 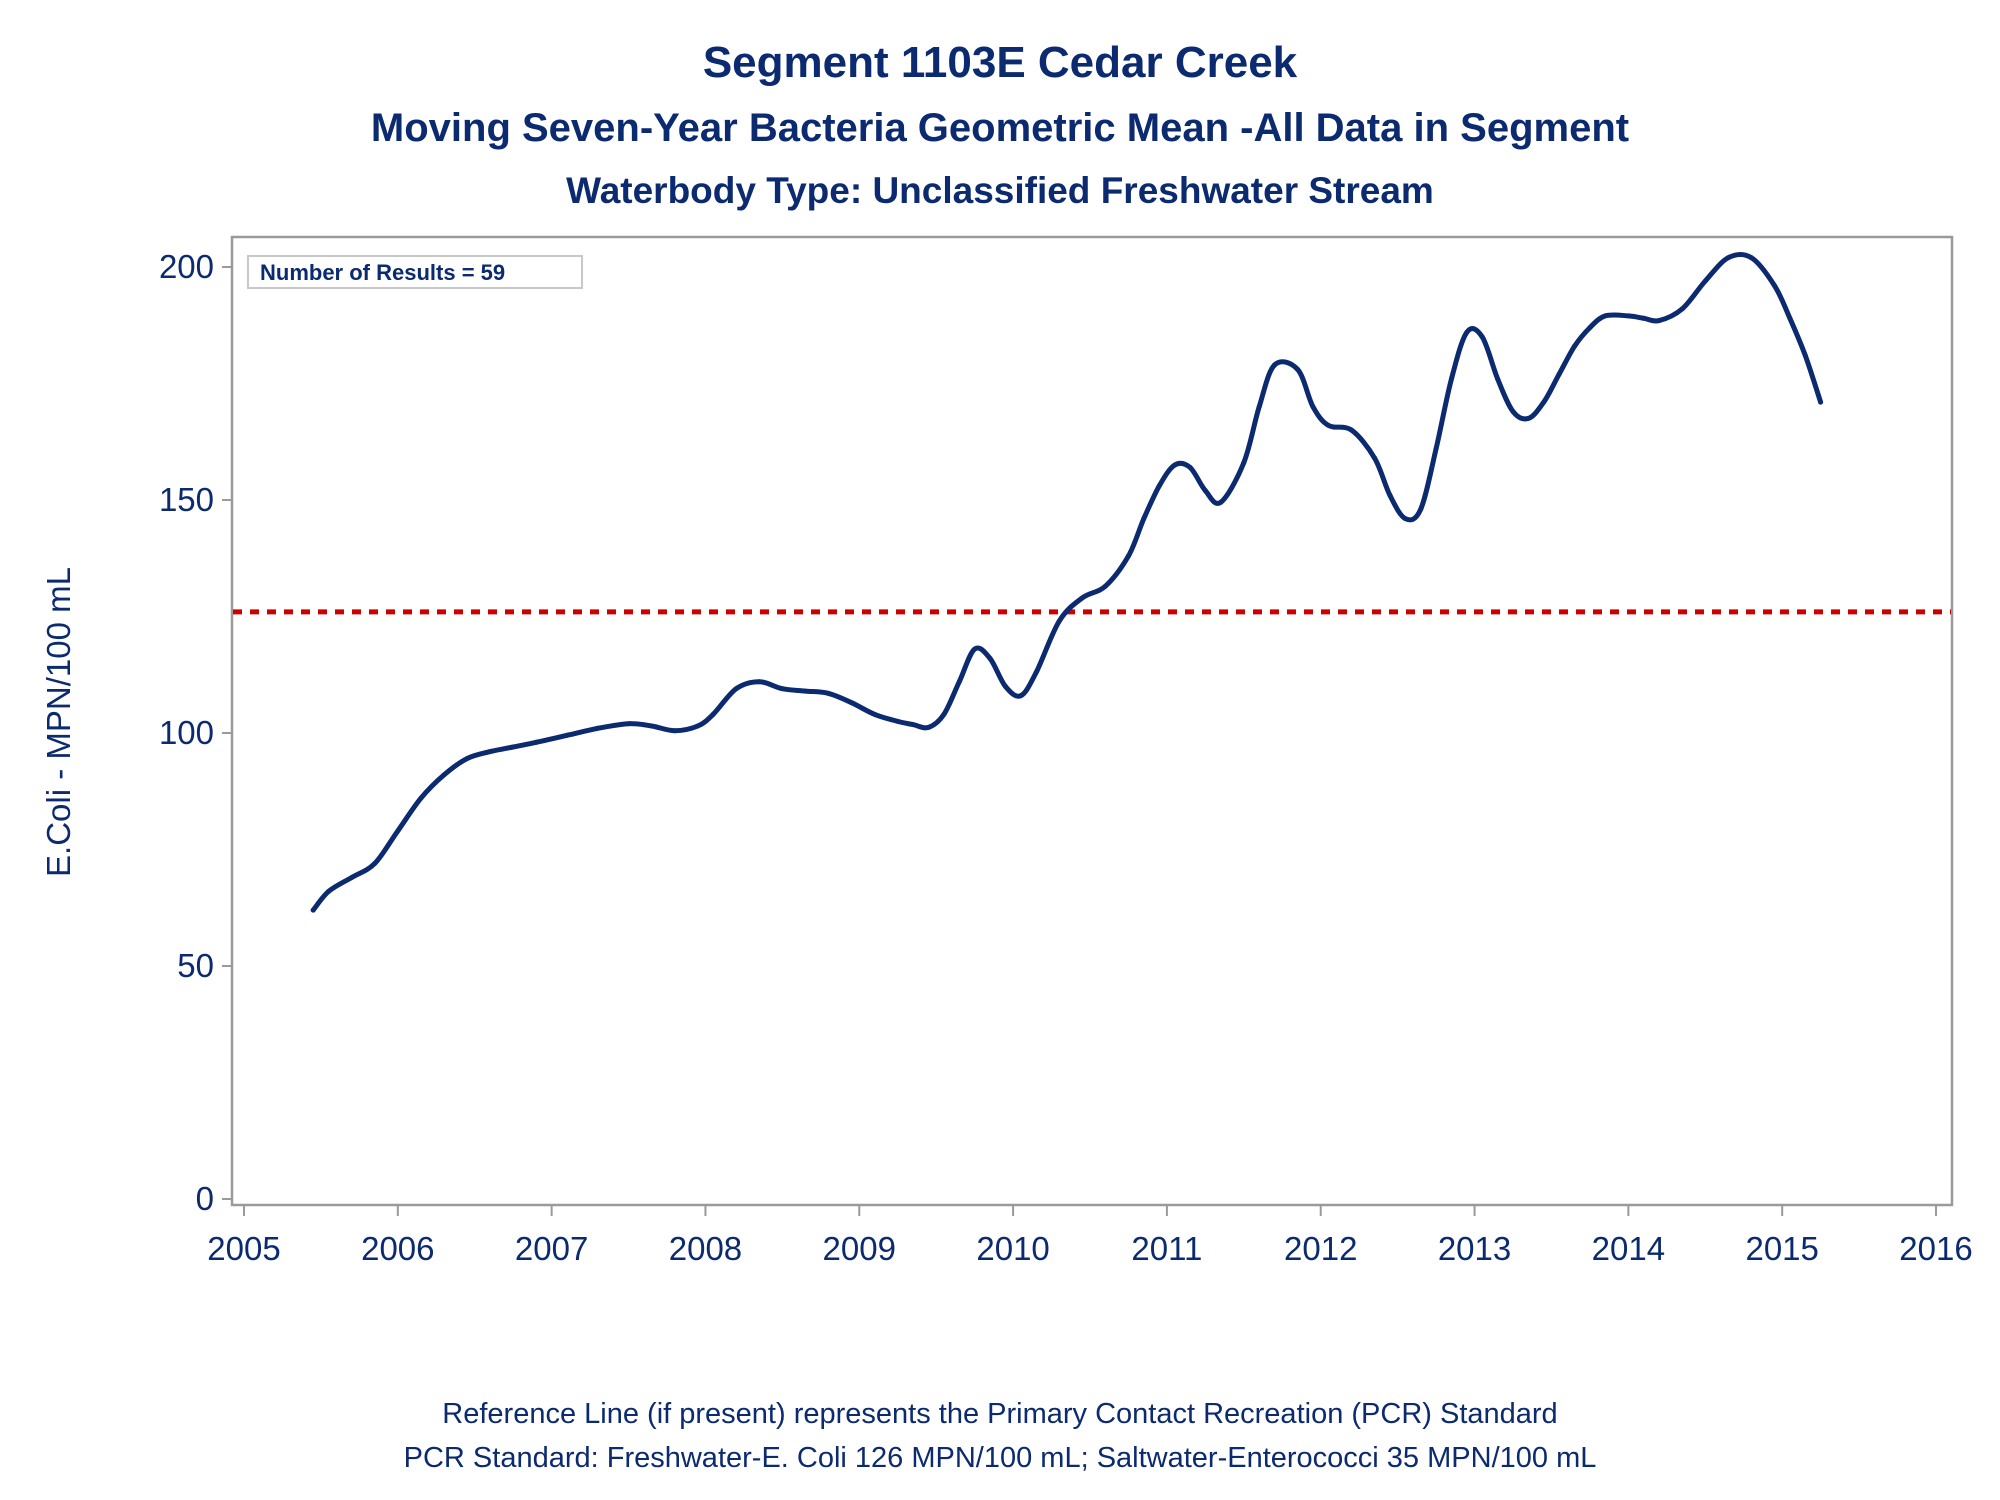 I want to click on x-tick-label: 2016, so click(x=1935, y=1248).